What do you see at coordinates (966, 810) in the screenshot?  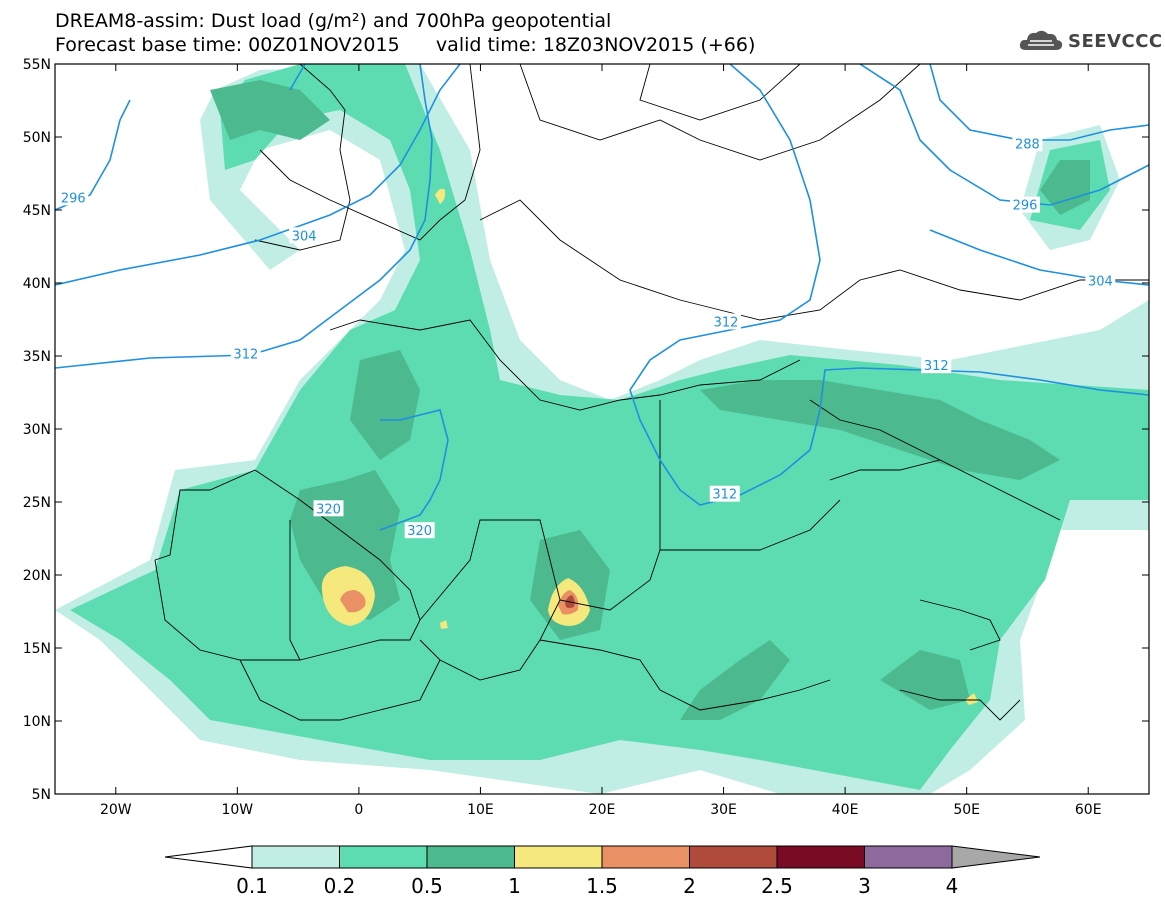 I see `lon-tick-label: 50E` at bounding box center [966, 810].